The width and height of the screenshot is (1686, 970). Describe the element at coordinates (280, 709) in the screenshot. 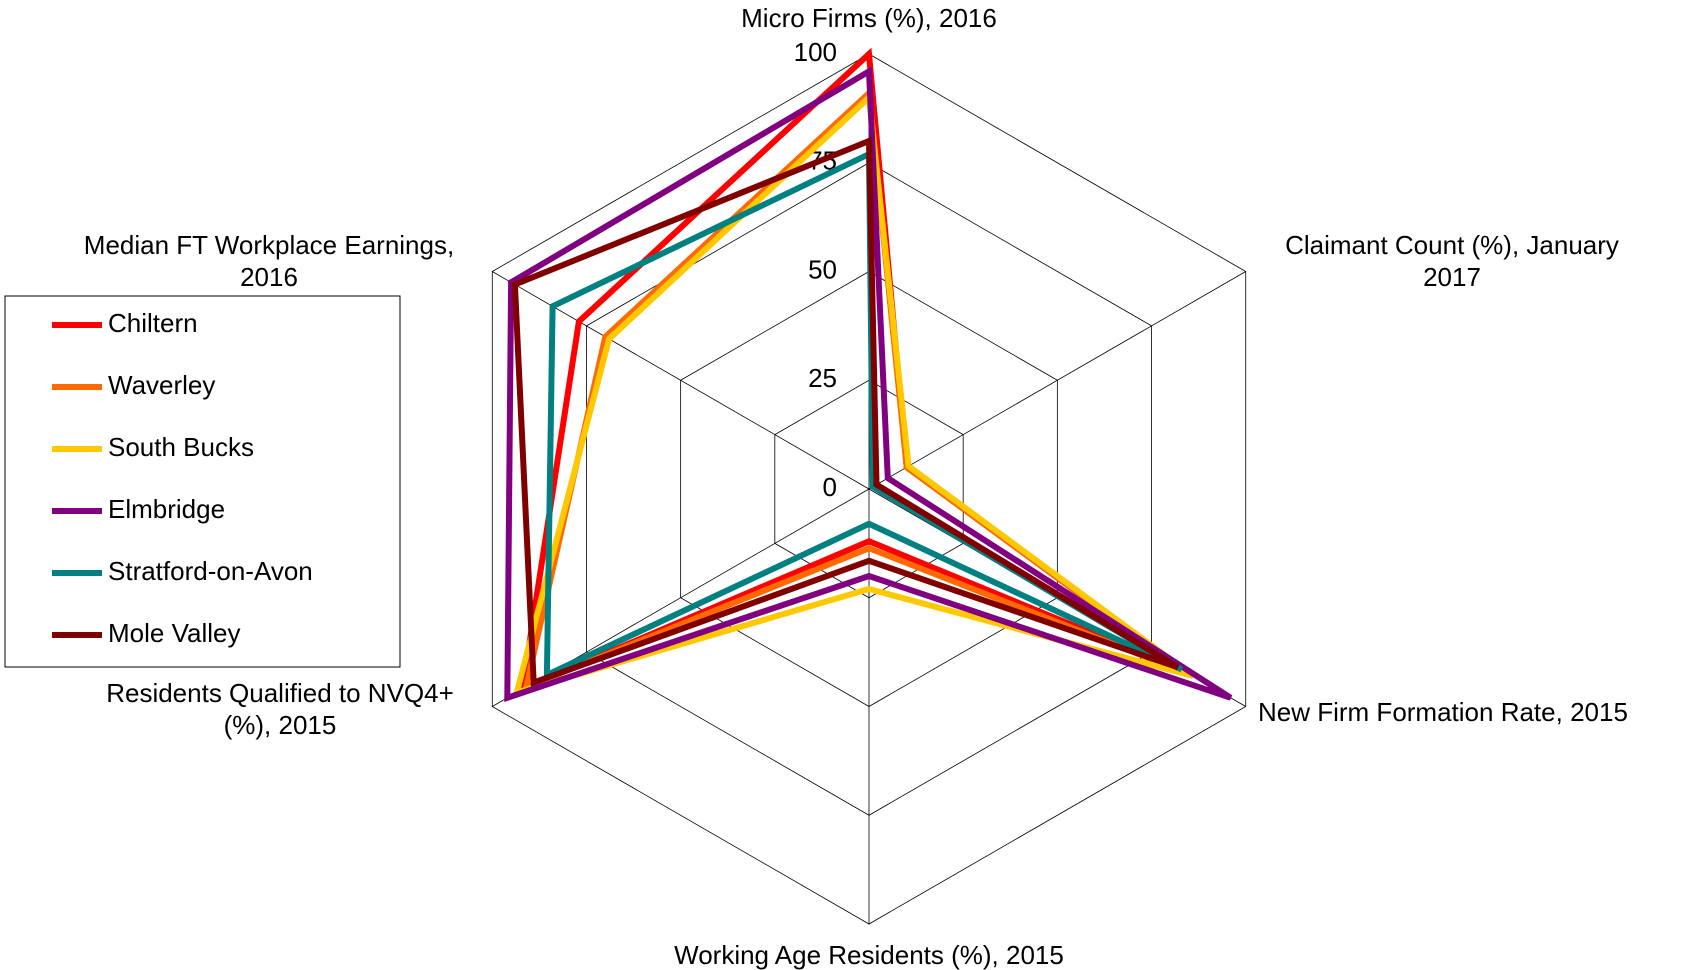

I see `axis-label: Residents Qualified to NVQ4+ (%), 2015` at that location.